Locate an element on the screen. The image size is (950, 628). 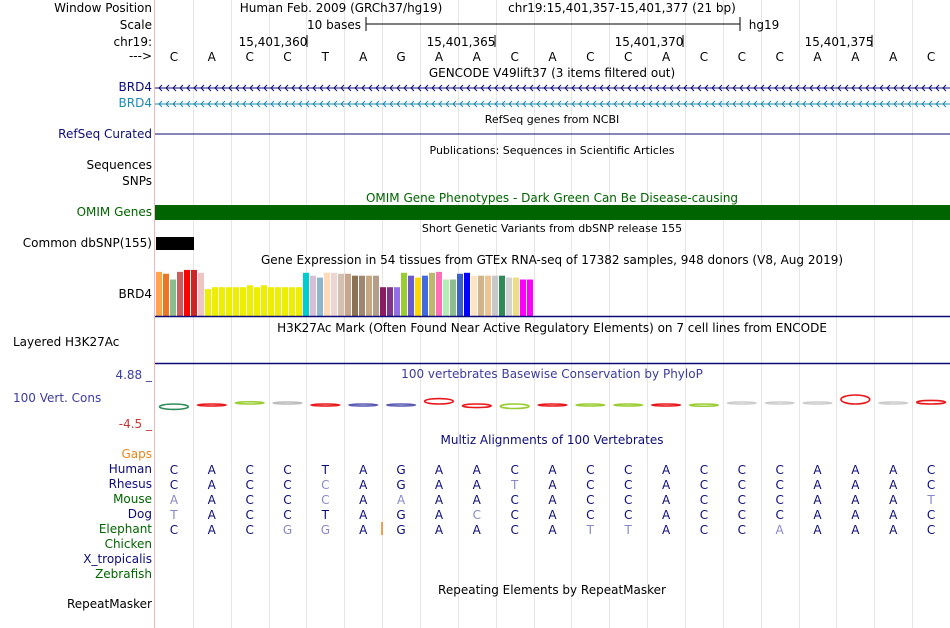
species-label-human: Human is located at coordinates (130, 469).